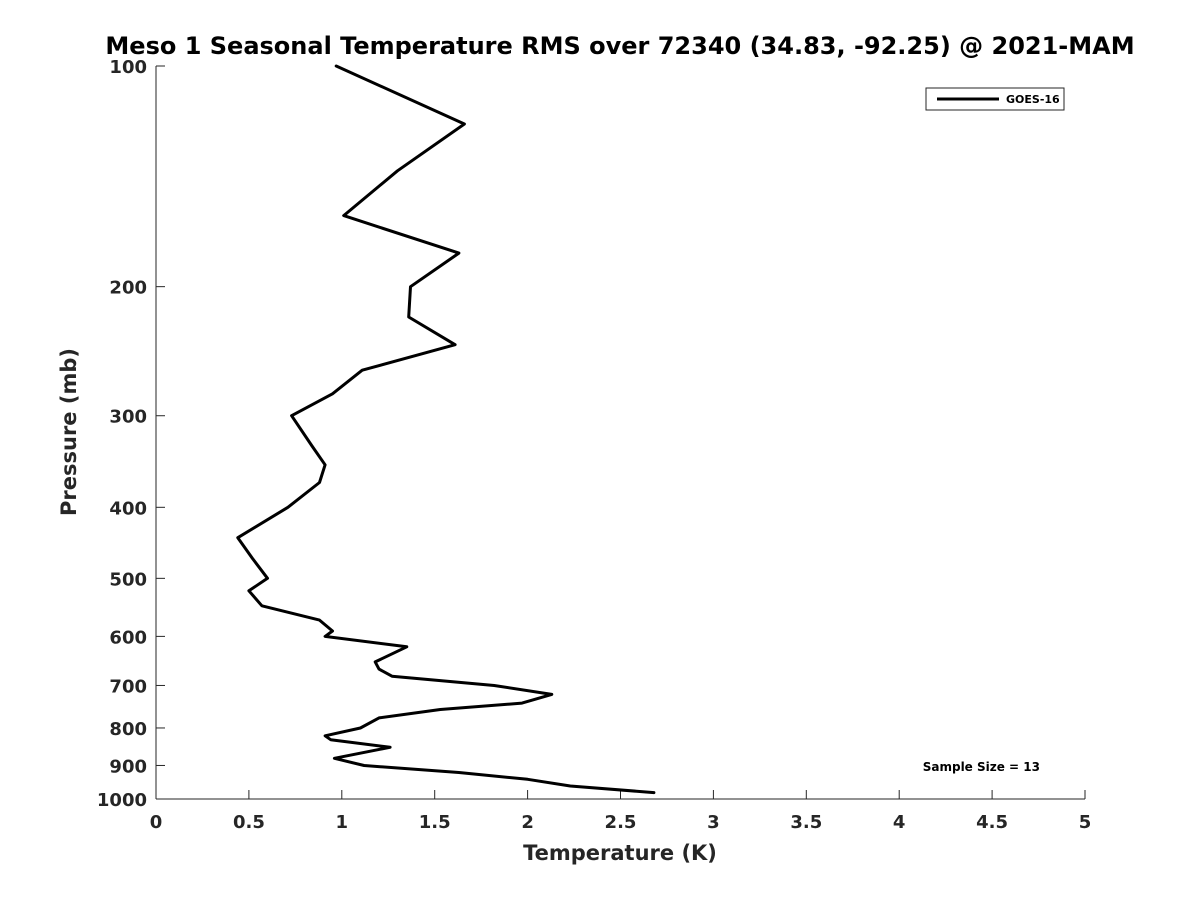 The height and width of the screenshot is (900, 1200). Describe the element at coordinates (128, 508) in the screenshot. I see `y-tick-label: 400` at that location.